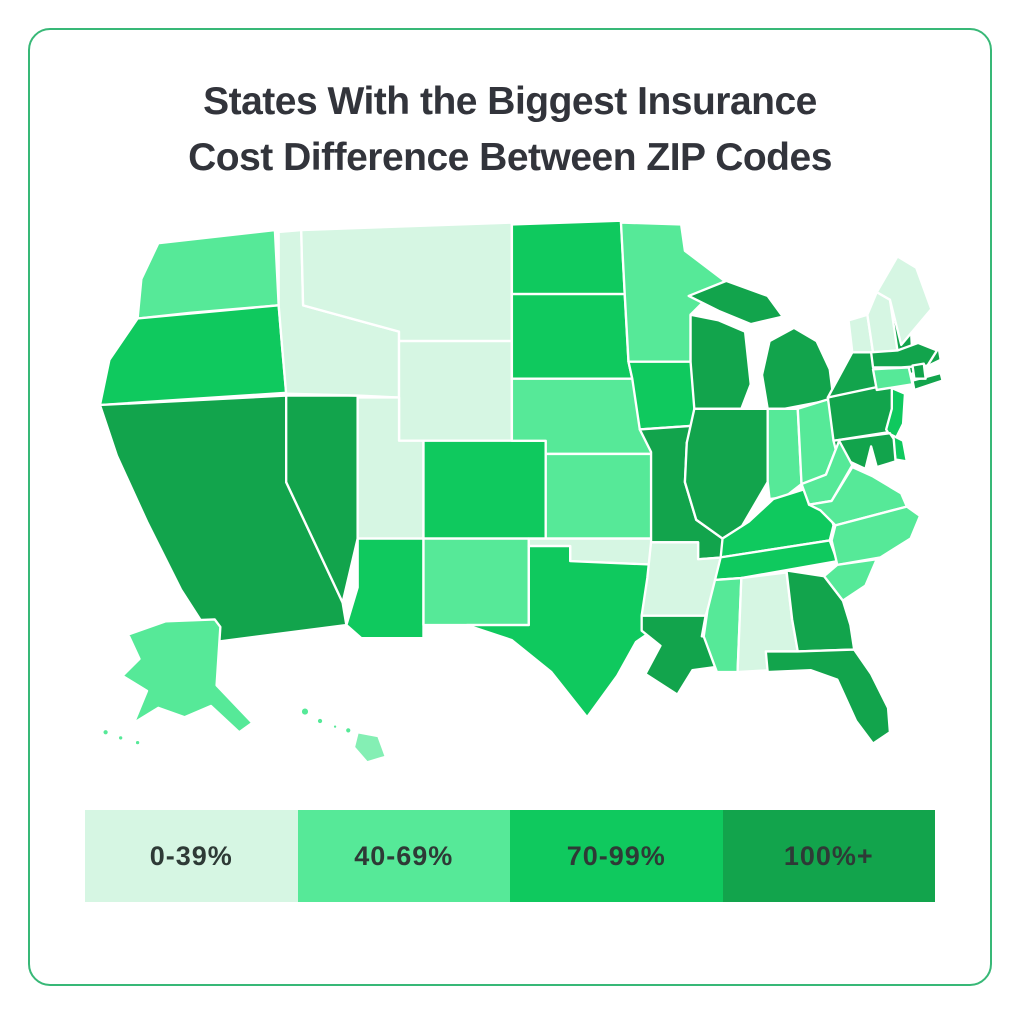 The height and width of the screenshot is (1024, 1024). I want to click on legend-item-100-plus: 100%+, so click(828, 856).